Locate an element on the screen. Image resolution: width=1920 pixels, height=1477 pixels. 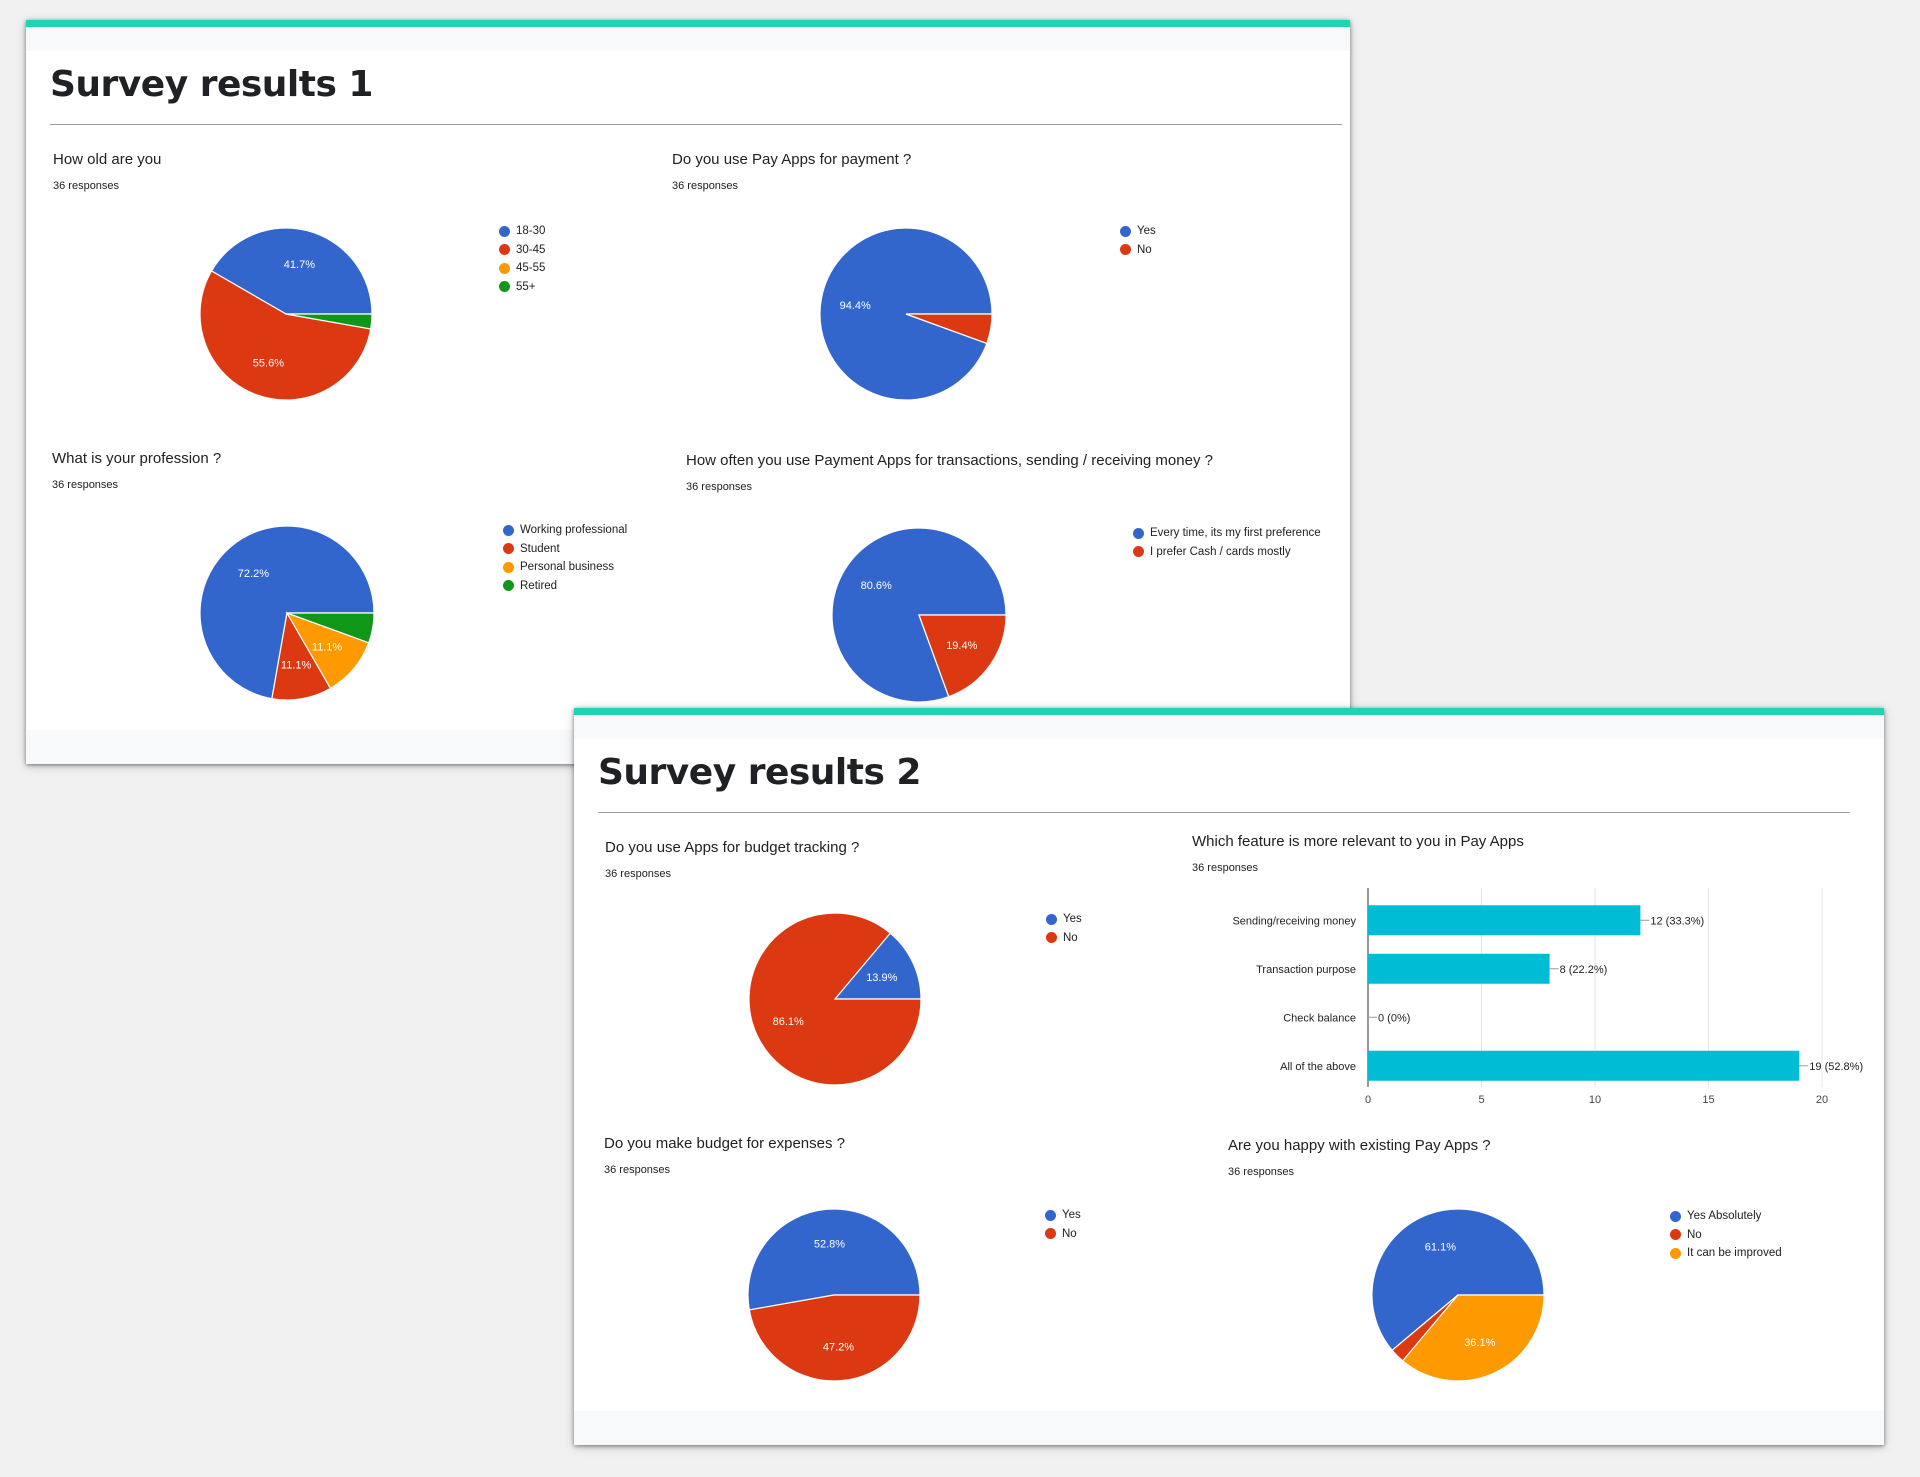
legend-item-yes-absolutely: Yes Absolutely is located at coordinates (1726, 1216).